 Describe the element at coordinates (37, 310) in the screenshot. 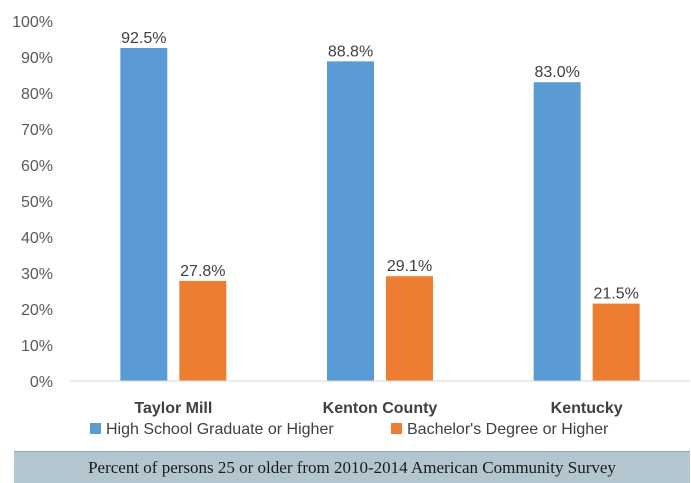

I see `y-tick-label: 20%` at that location.